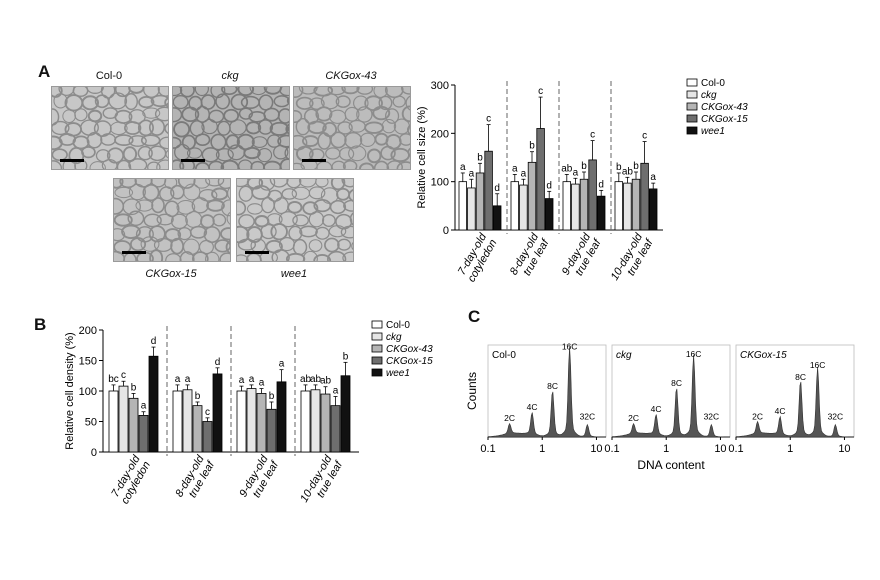 This screenshot has width=880, height=580. Describe the element at coordinates (109, 76) in the screenshot. I see `micrograph-label-col0: Col-0` at that location.